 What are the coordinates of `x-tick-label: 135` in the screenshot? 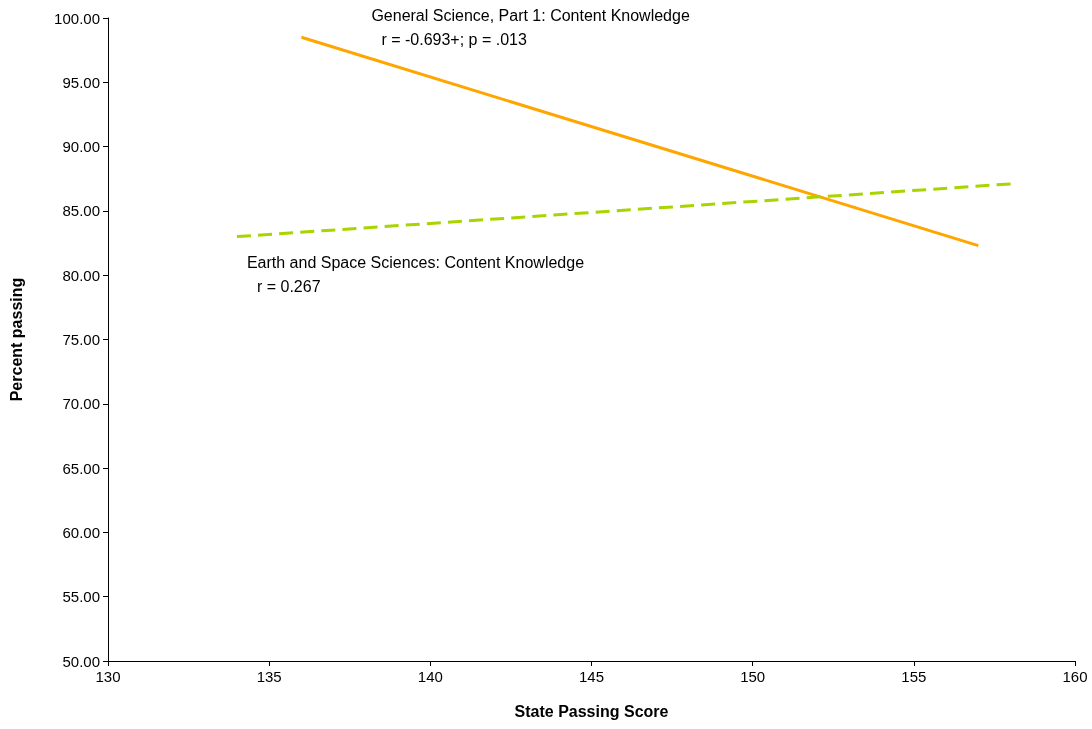 It's located at (269, 676).